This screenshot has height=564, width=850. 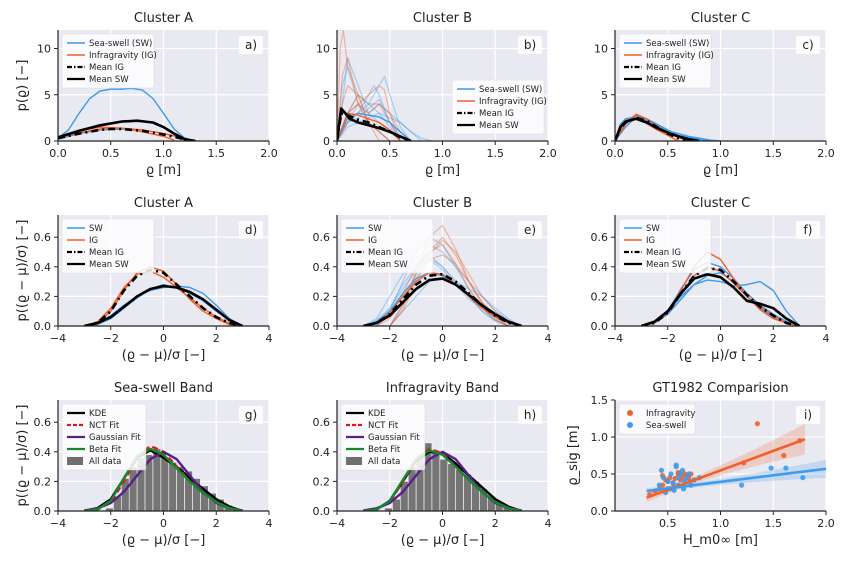 What do you see at coordinates (22, 86) in the screenshot?
I see `y-axis-label: p(ϱ) [−]` at bounding box center [22, 86].